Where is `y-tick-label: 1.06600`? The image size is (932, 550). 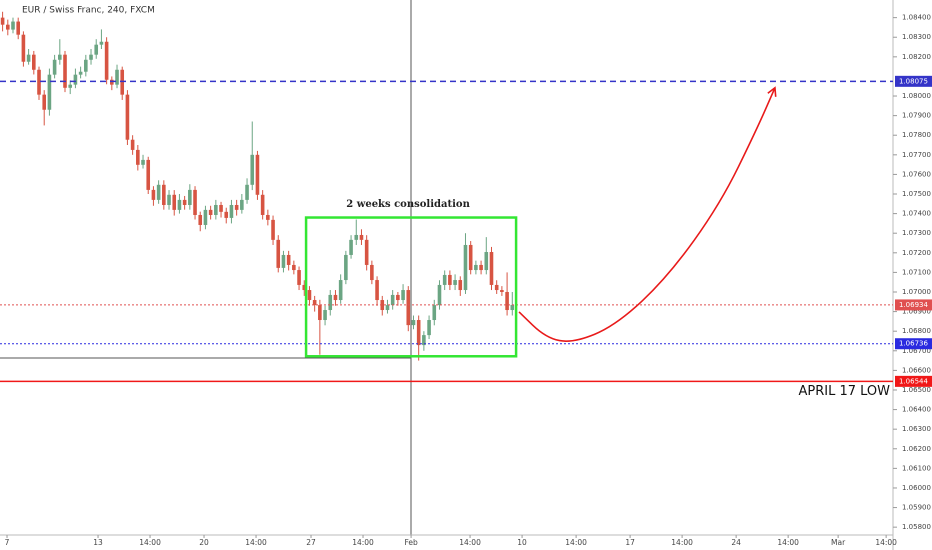
y-tick-label: 1.06600 is located at coordinates (916, 370).